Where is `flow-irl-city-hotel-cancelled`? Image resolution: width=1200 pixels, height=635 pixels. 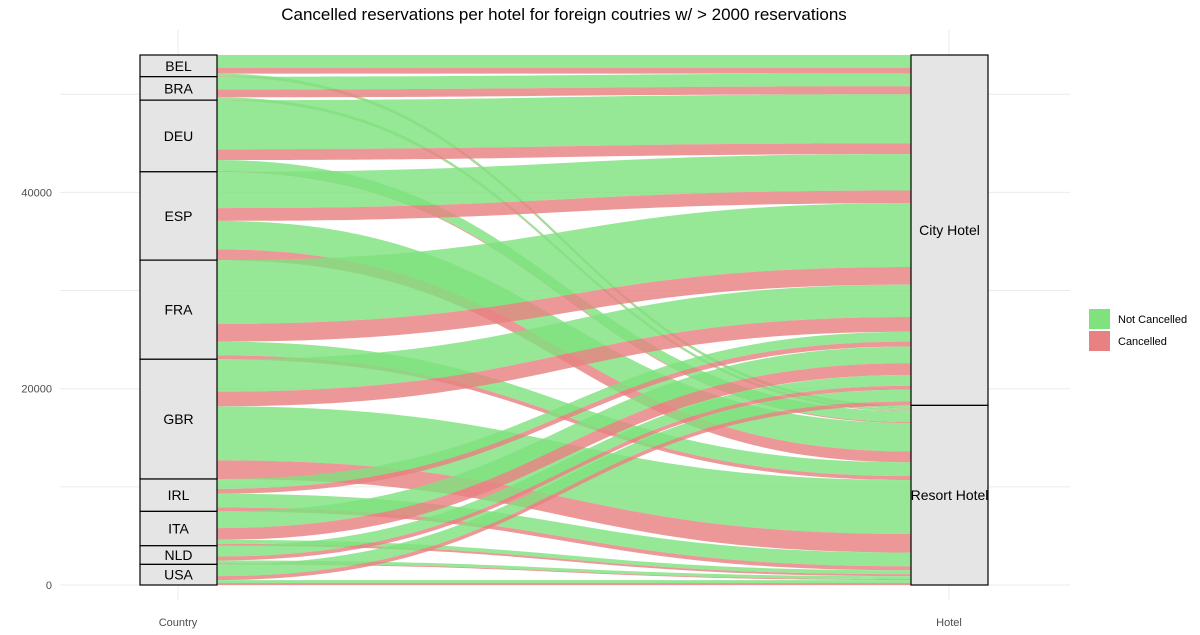 flow-irl-city-hotel-cancelled is located at coordinates (564, 417).